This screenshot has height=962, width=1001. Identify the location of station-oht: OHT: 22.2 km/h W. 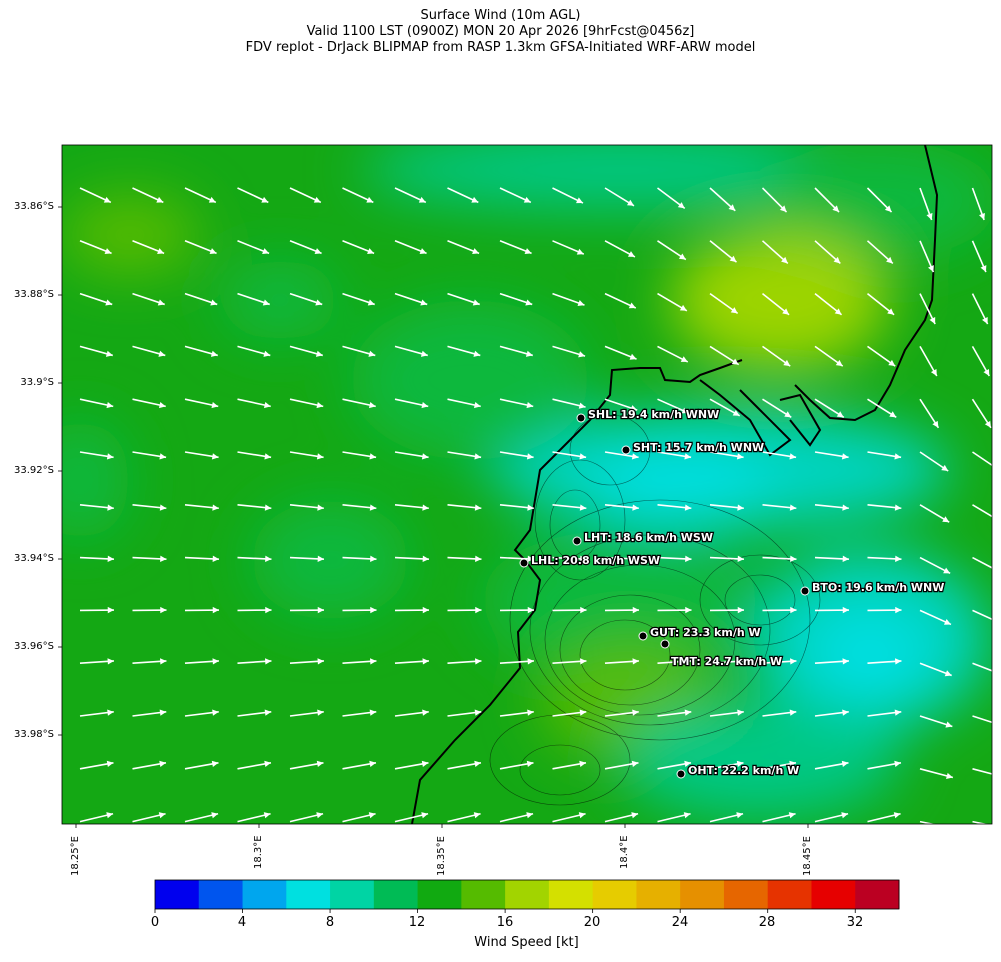
(738, 771).